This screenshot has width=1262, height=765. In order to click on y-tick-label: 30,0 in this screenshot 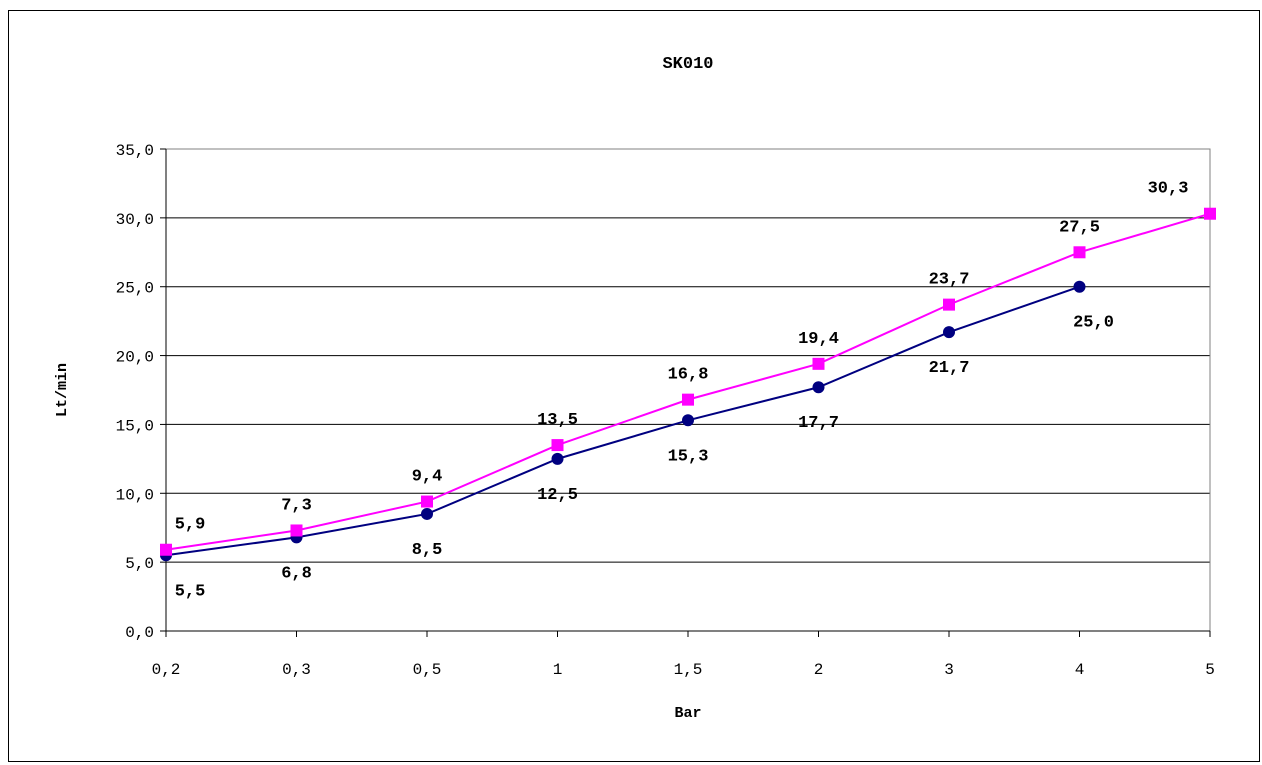, I will do `click(135, 220)`.